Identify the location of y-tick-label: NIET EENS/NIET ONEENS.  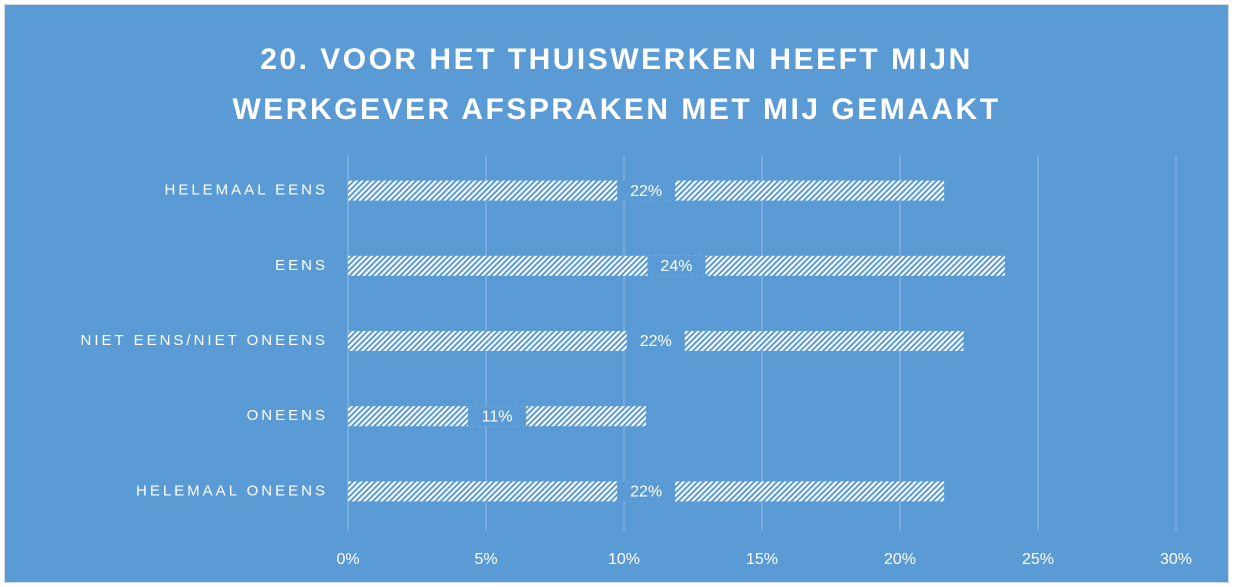
(205, 340).